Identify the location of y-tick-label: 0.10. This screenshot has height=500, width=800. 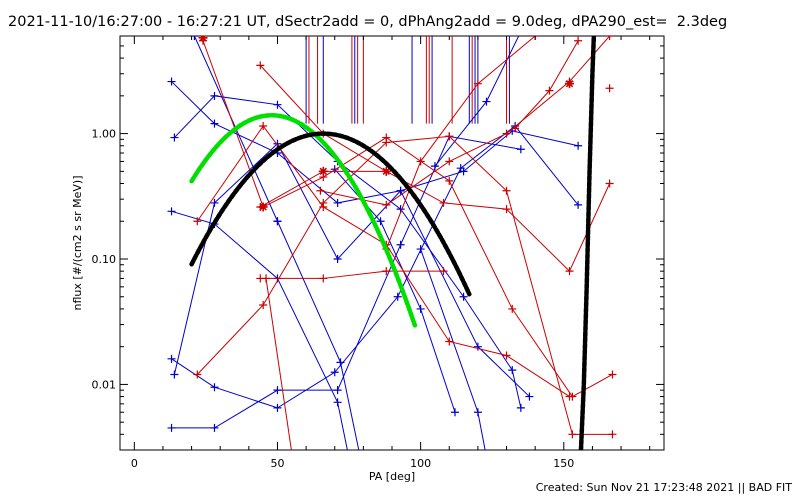
(104, 259).